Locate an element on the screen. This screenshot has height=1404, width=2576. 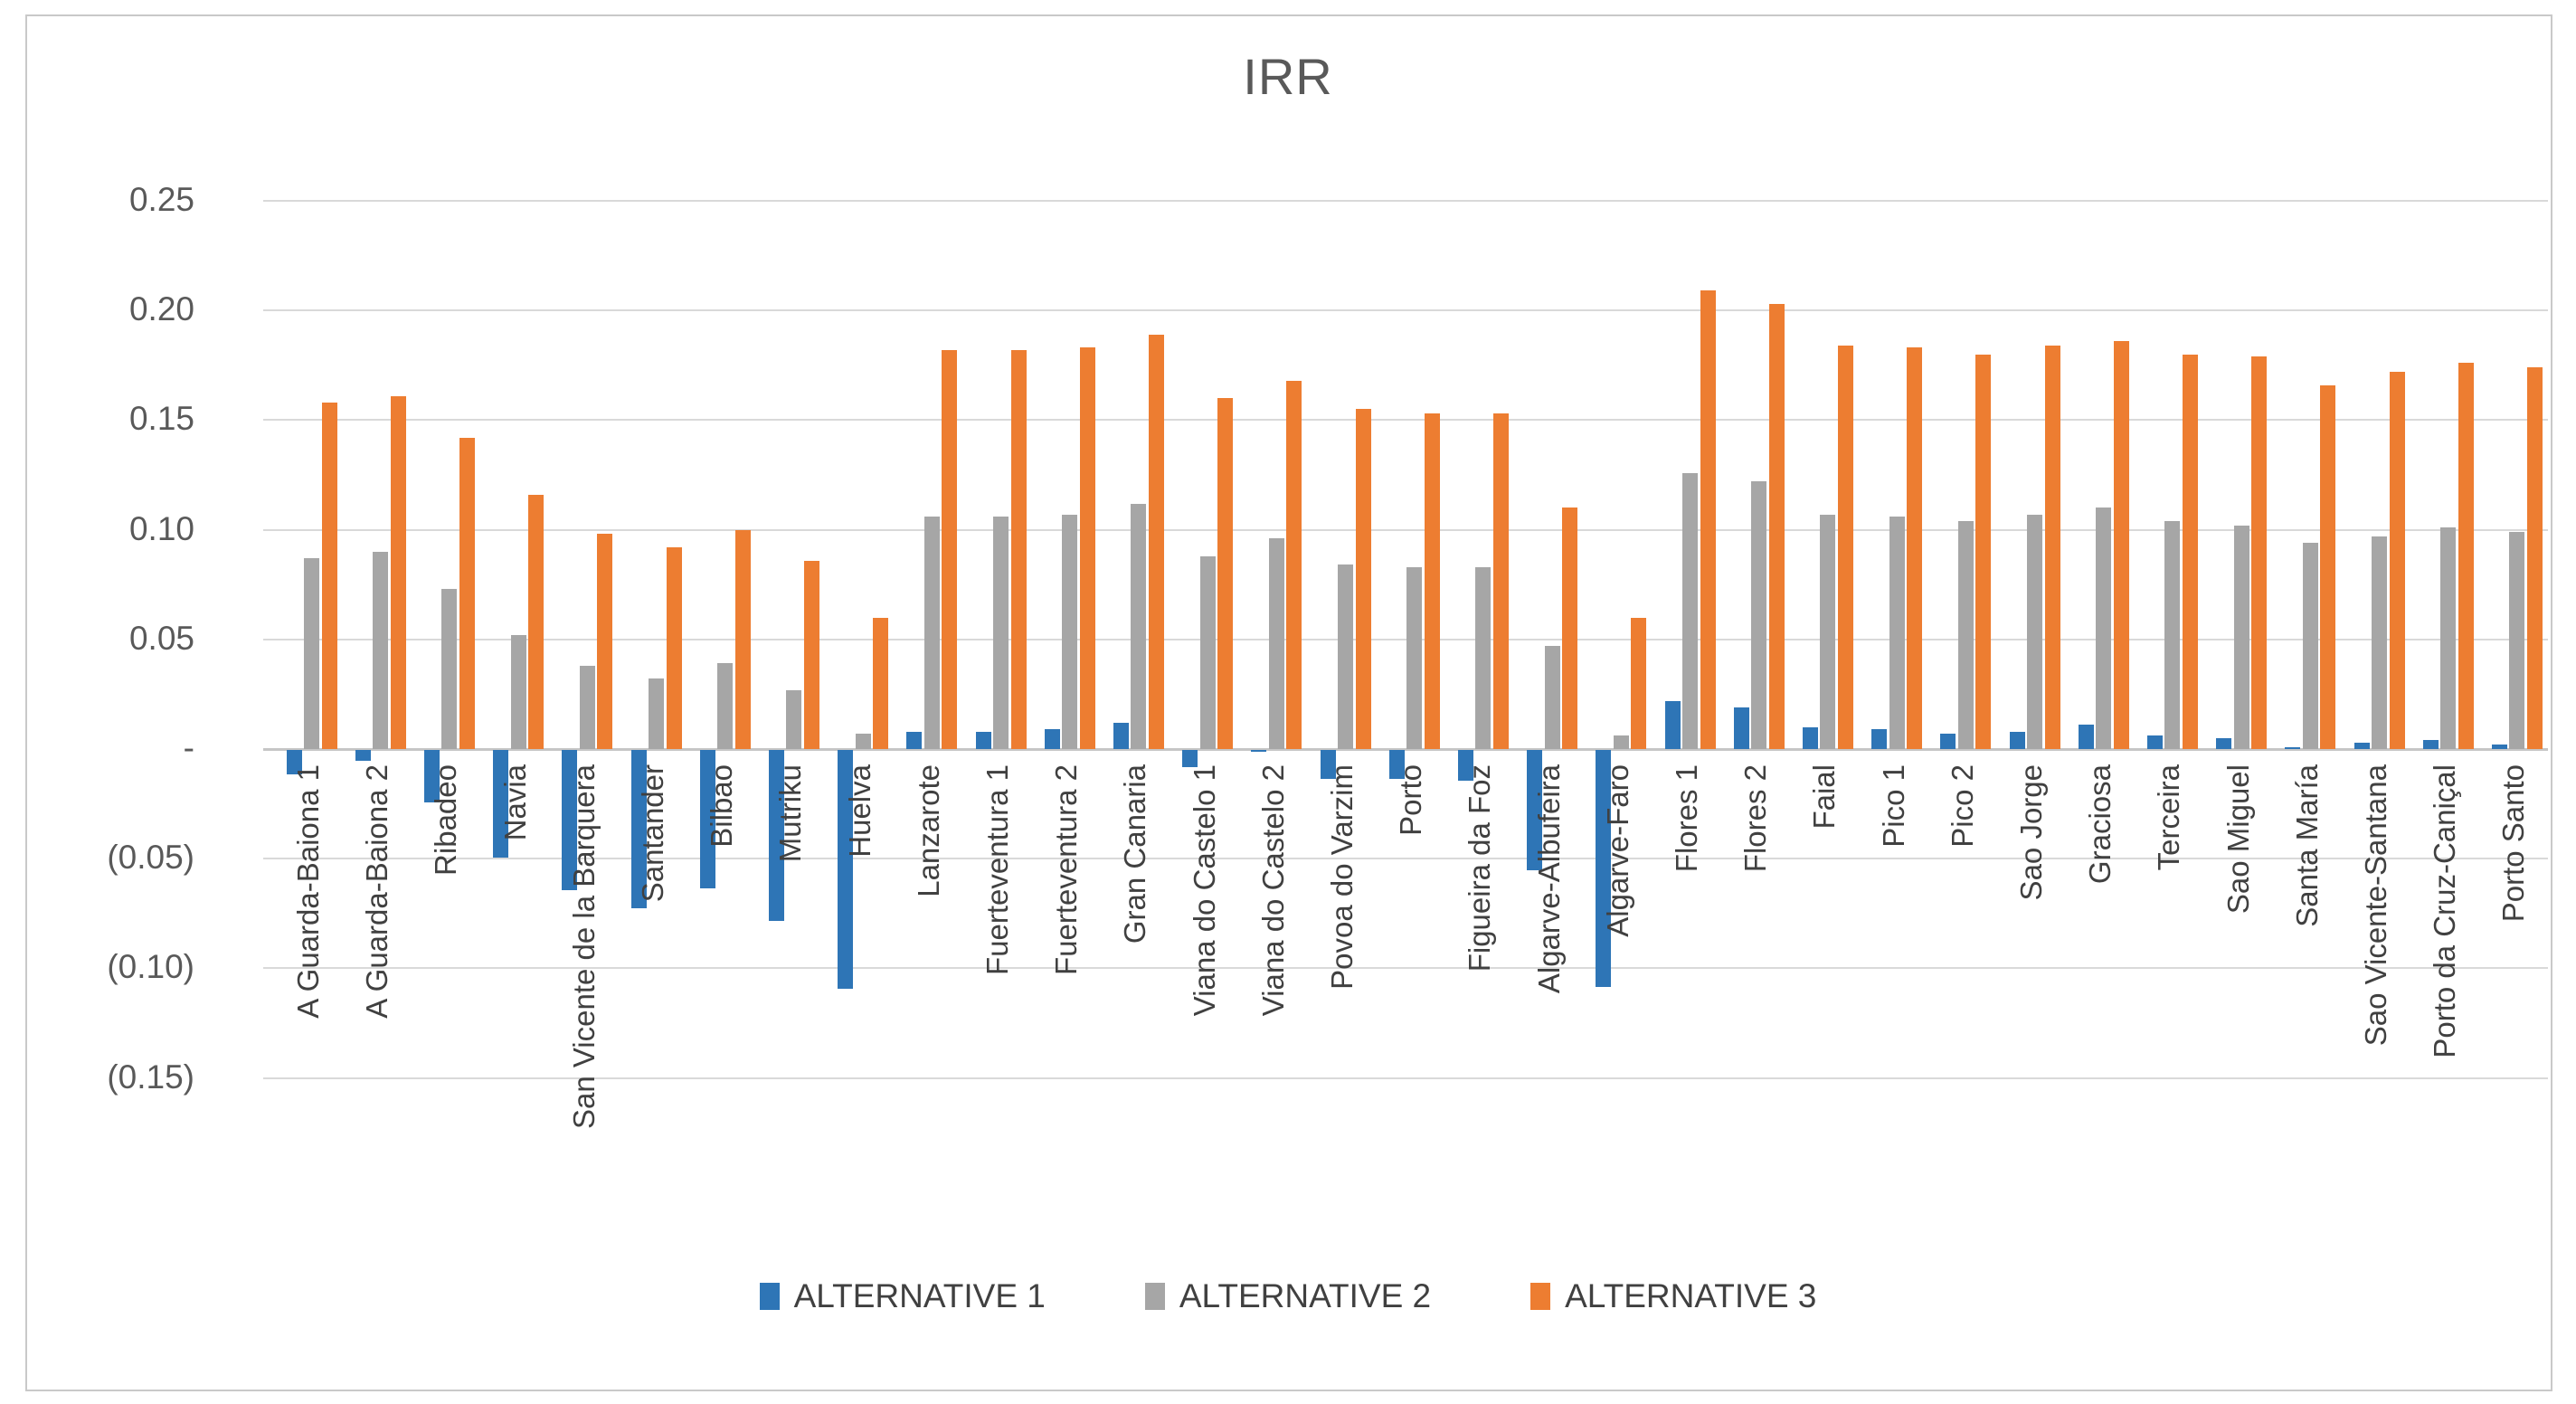
legend-label: ALTERNATIVE 1 is located at coordinates (920, 1295).